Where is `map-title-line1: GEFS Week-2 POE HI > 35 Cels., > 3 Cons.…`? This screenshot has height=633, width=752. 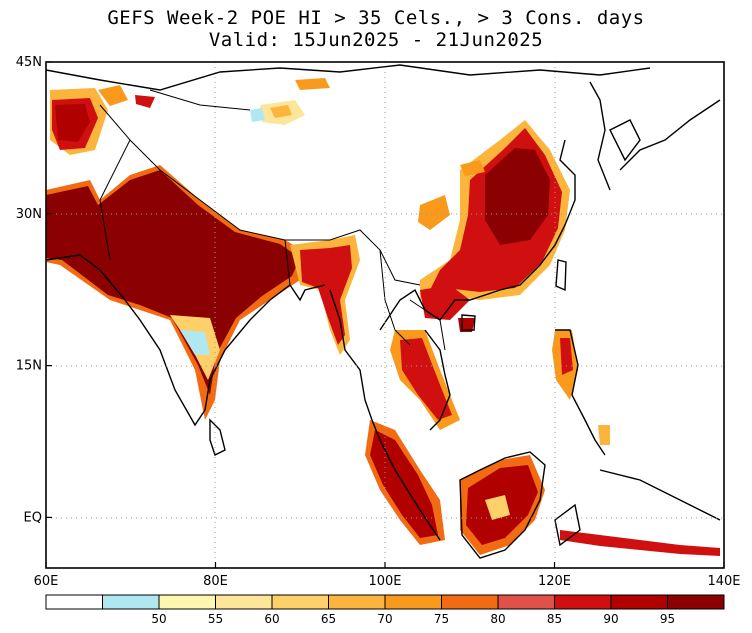 map-title-line1: GEFS Week-2 POE HI > 35 Cels., > 3 Cons.… is located at coordinates (376, 18).